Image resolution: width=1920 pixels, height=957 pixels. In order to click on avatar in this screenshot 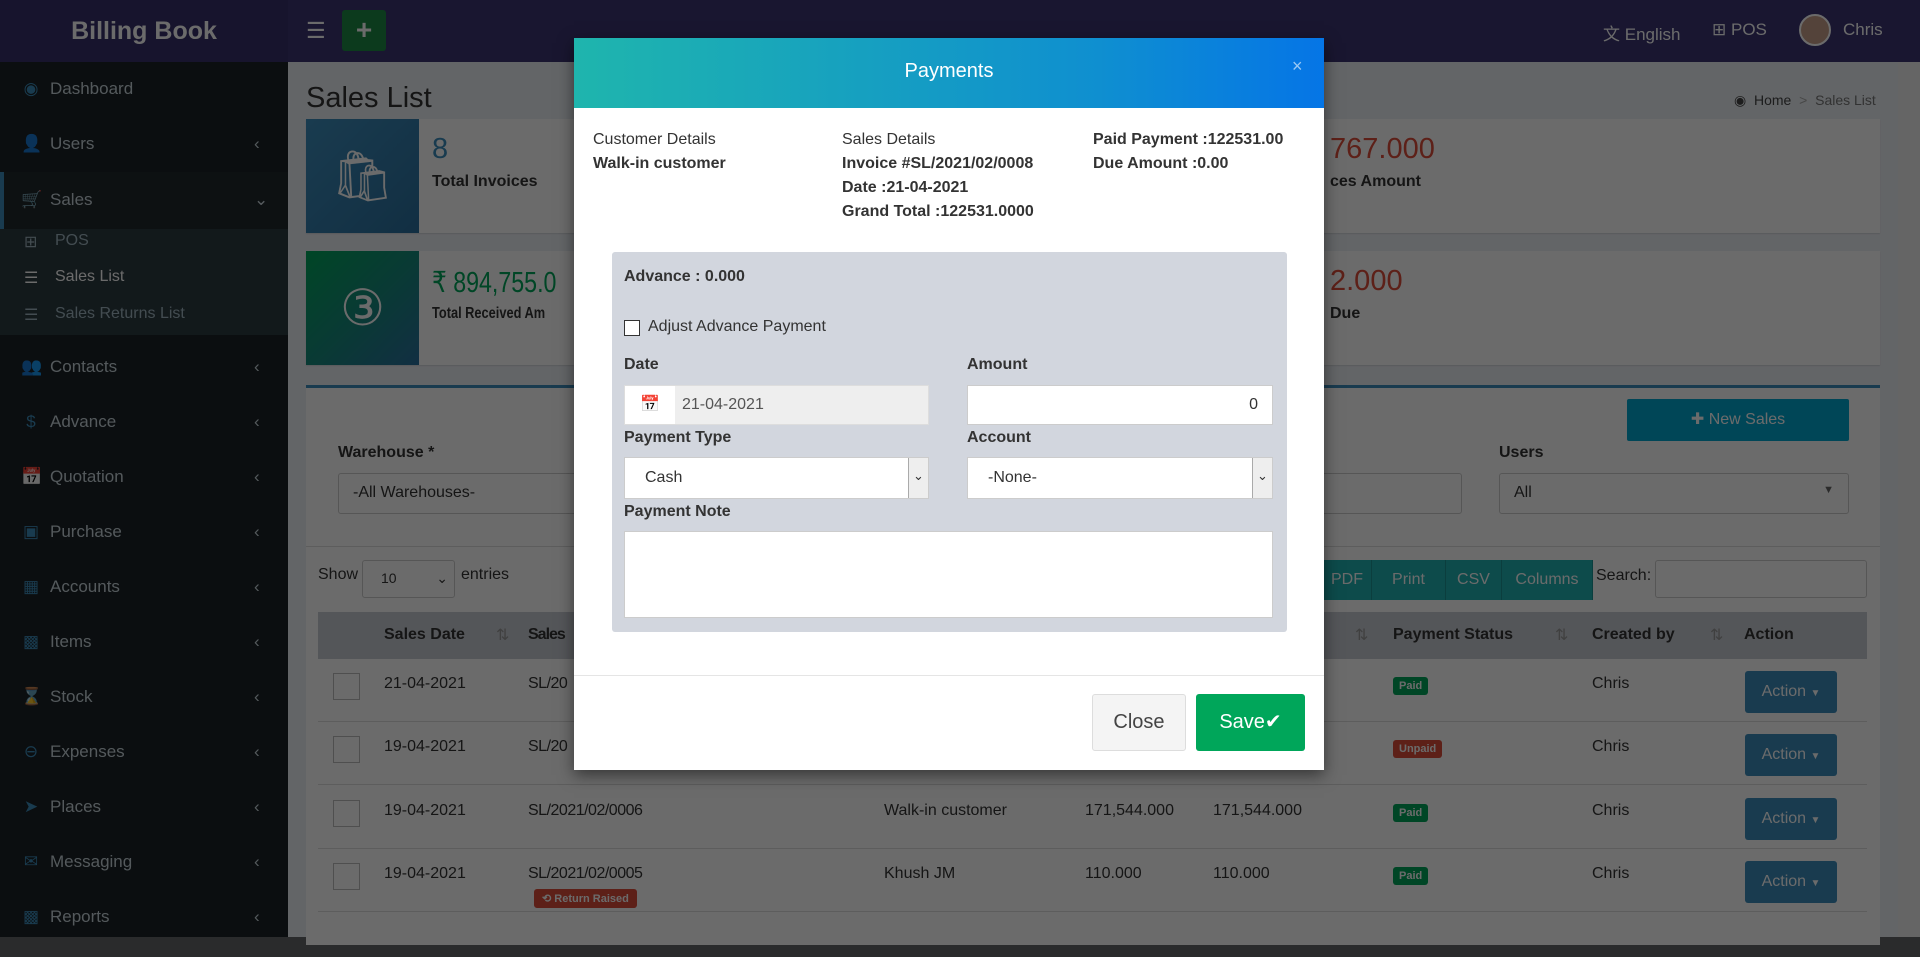, I will do `click(1815, 30)`.